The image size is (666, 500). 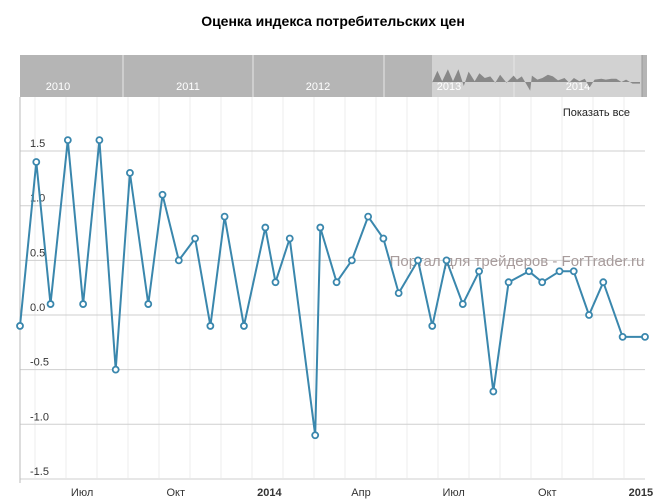 What do you see at coordinates (37, 253) in the screenshot?
I see `y-tick-label: 0.5` at bounding box center [37, 253].